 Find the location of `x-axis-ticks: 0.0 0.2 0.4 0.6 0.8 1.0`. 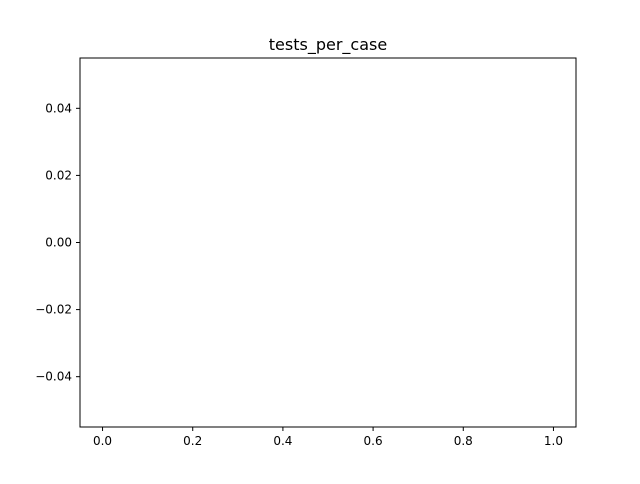

x-axis-ticks: 0.0 0.2 0.4 0.6 0.8 1.0 is located at coordinates (328, 437).